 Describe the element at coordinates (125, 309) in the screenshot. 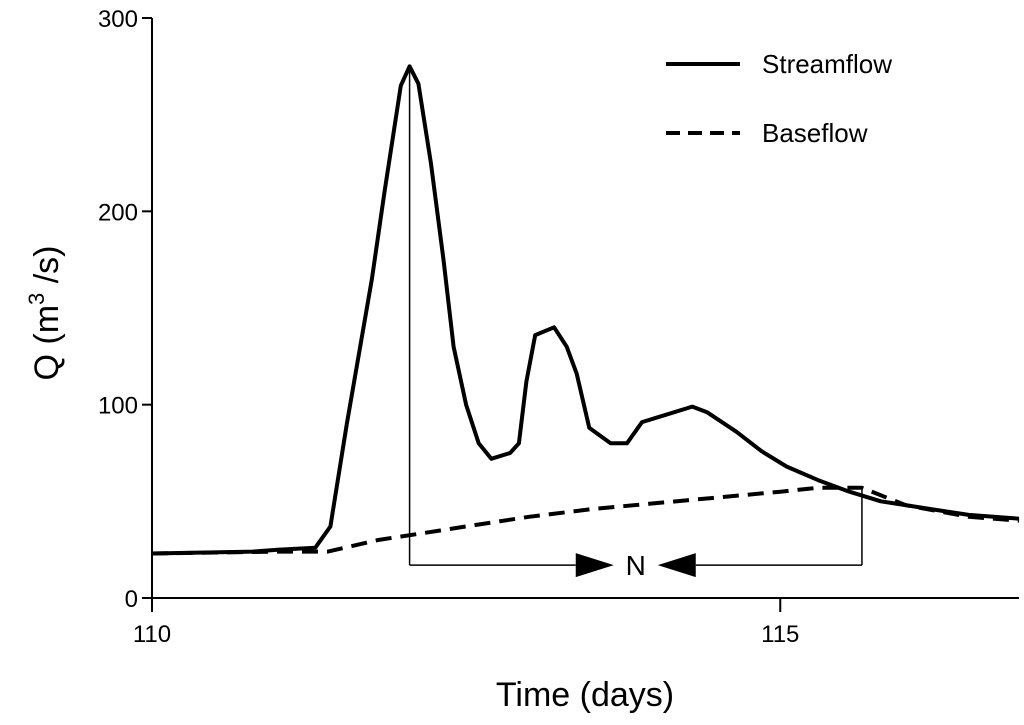

I see `y-ticks: 0 100 200 300` at that location.